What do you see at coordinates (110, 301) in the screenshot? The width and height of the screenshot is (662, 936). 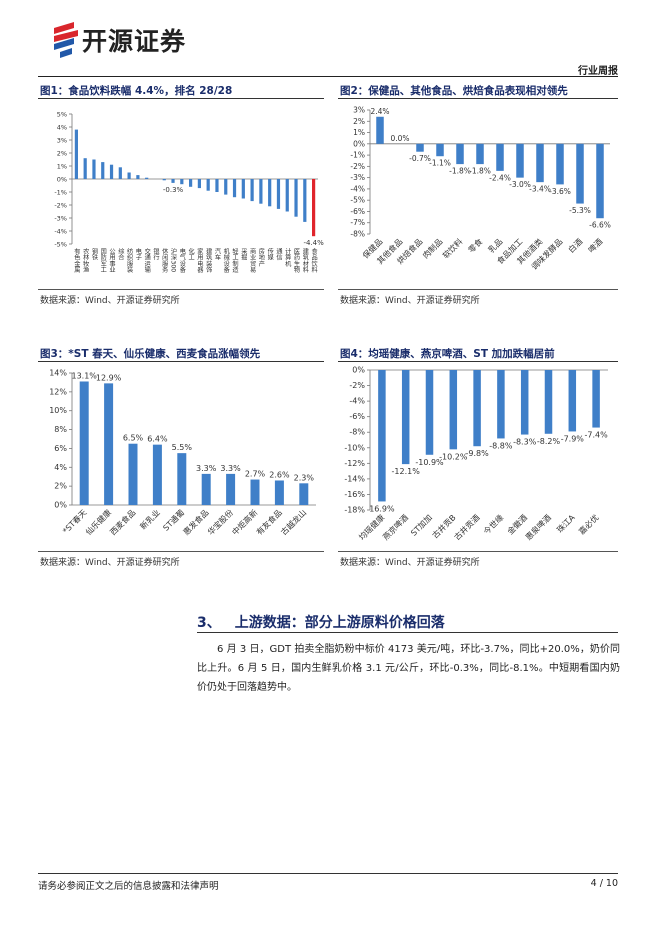 I see `figure-1-source: 数据来源：Wind、开源证券研究所` at bounding box center [110, 301].